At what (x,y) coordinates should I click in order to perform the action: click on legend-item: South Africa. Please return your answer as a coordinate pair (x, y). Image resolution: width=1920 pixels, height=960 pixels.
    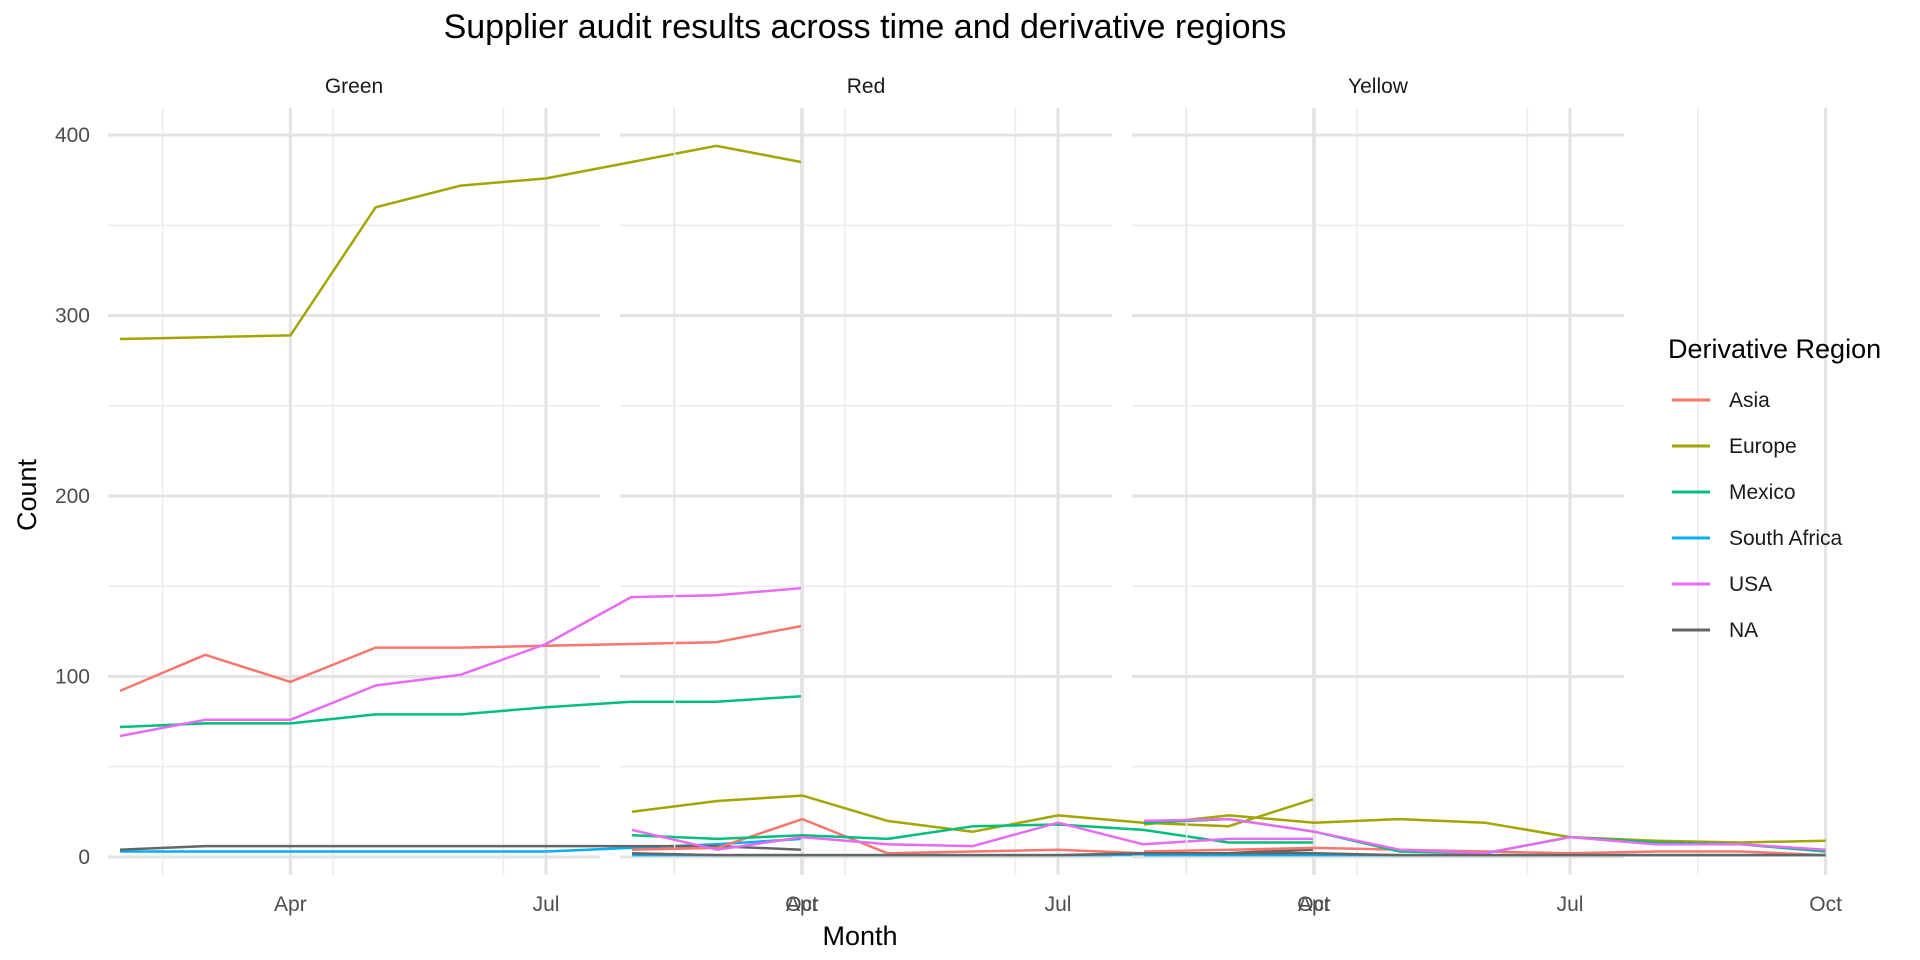
    Looking at the image, I should click on (1757, 538).